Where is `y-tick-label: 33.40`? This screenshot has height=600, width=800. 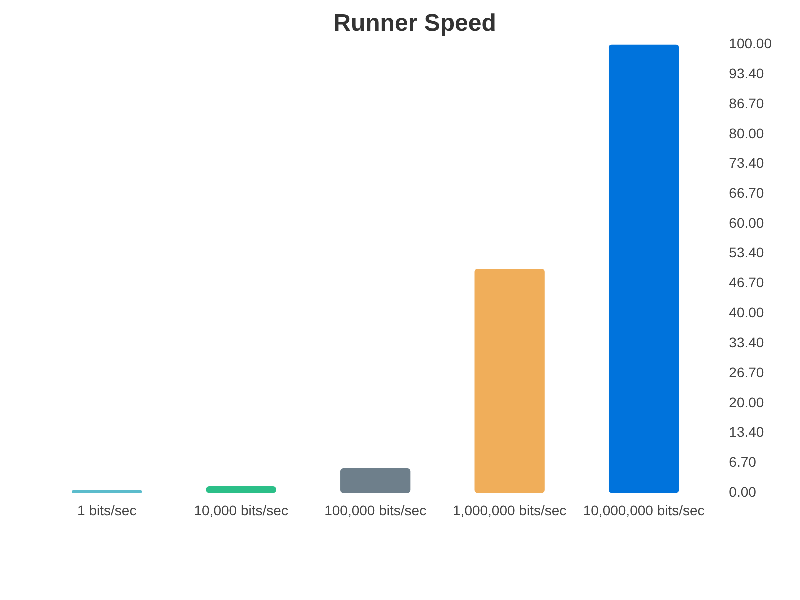 y-tick-label: 33.40 is located at coordinates (746, 342).